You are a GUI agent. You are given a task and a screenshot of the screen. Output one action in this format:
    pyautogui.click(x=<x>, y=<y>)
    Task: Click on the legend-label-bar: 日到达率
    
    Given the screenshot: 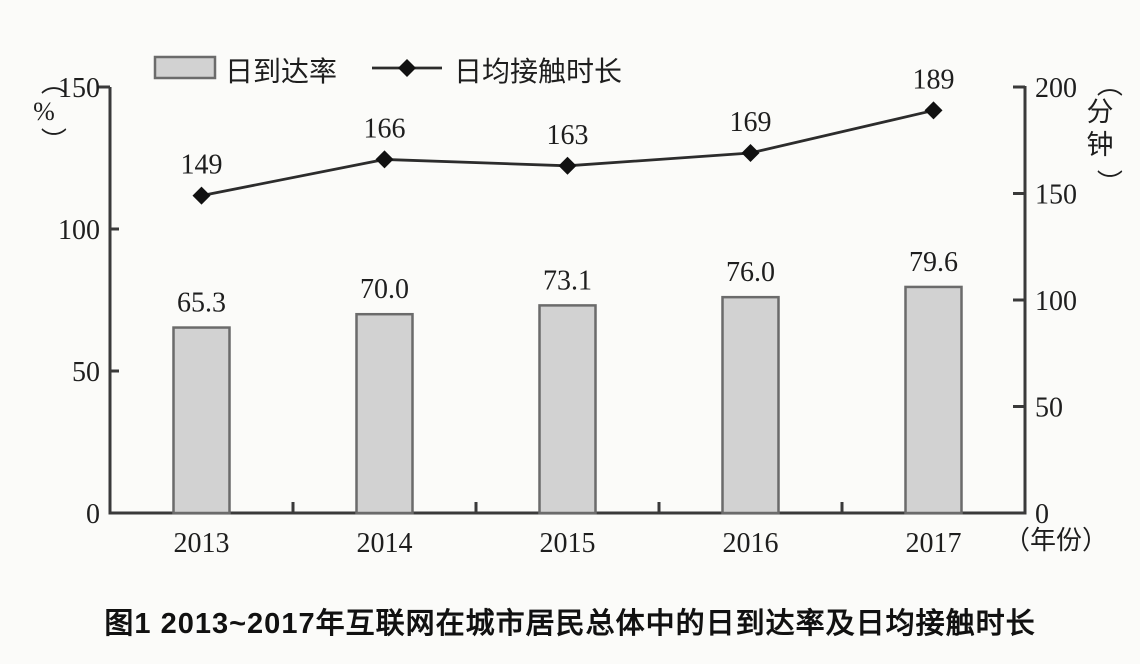 What is the action you would take?
    pyautogui.click(x=281, y=72)
    